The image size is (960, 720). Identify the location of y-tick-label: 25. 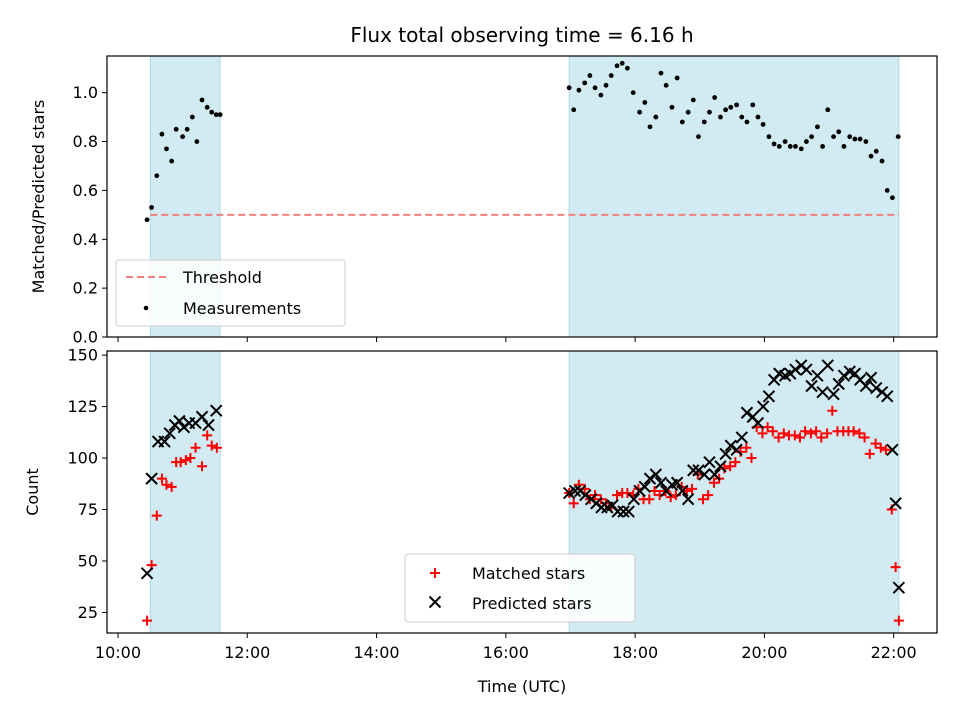
(88, 612).